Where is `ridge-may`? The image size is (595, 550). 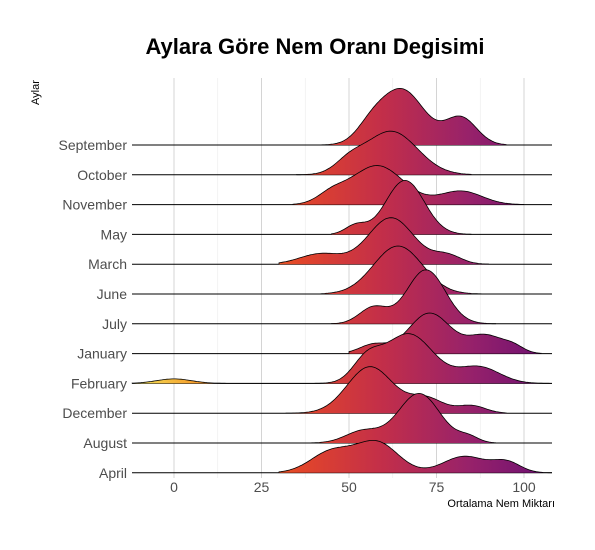 ridge-may is located at coordinates (342, 207).